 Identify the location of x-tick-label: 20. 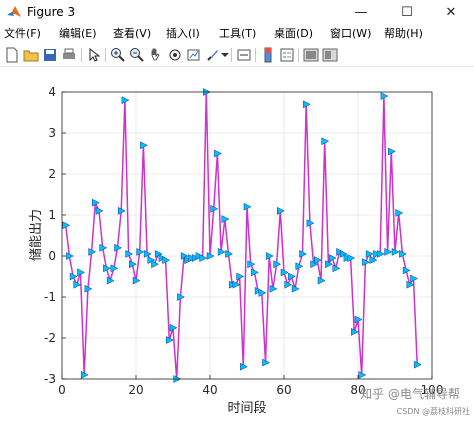
(135, 390).